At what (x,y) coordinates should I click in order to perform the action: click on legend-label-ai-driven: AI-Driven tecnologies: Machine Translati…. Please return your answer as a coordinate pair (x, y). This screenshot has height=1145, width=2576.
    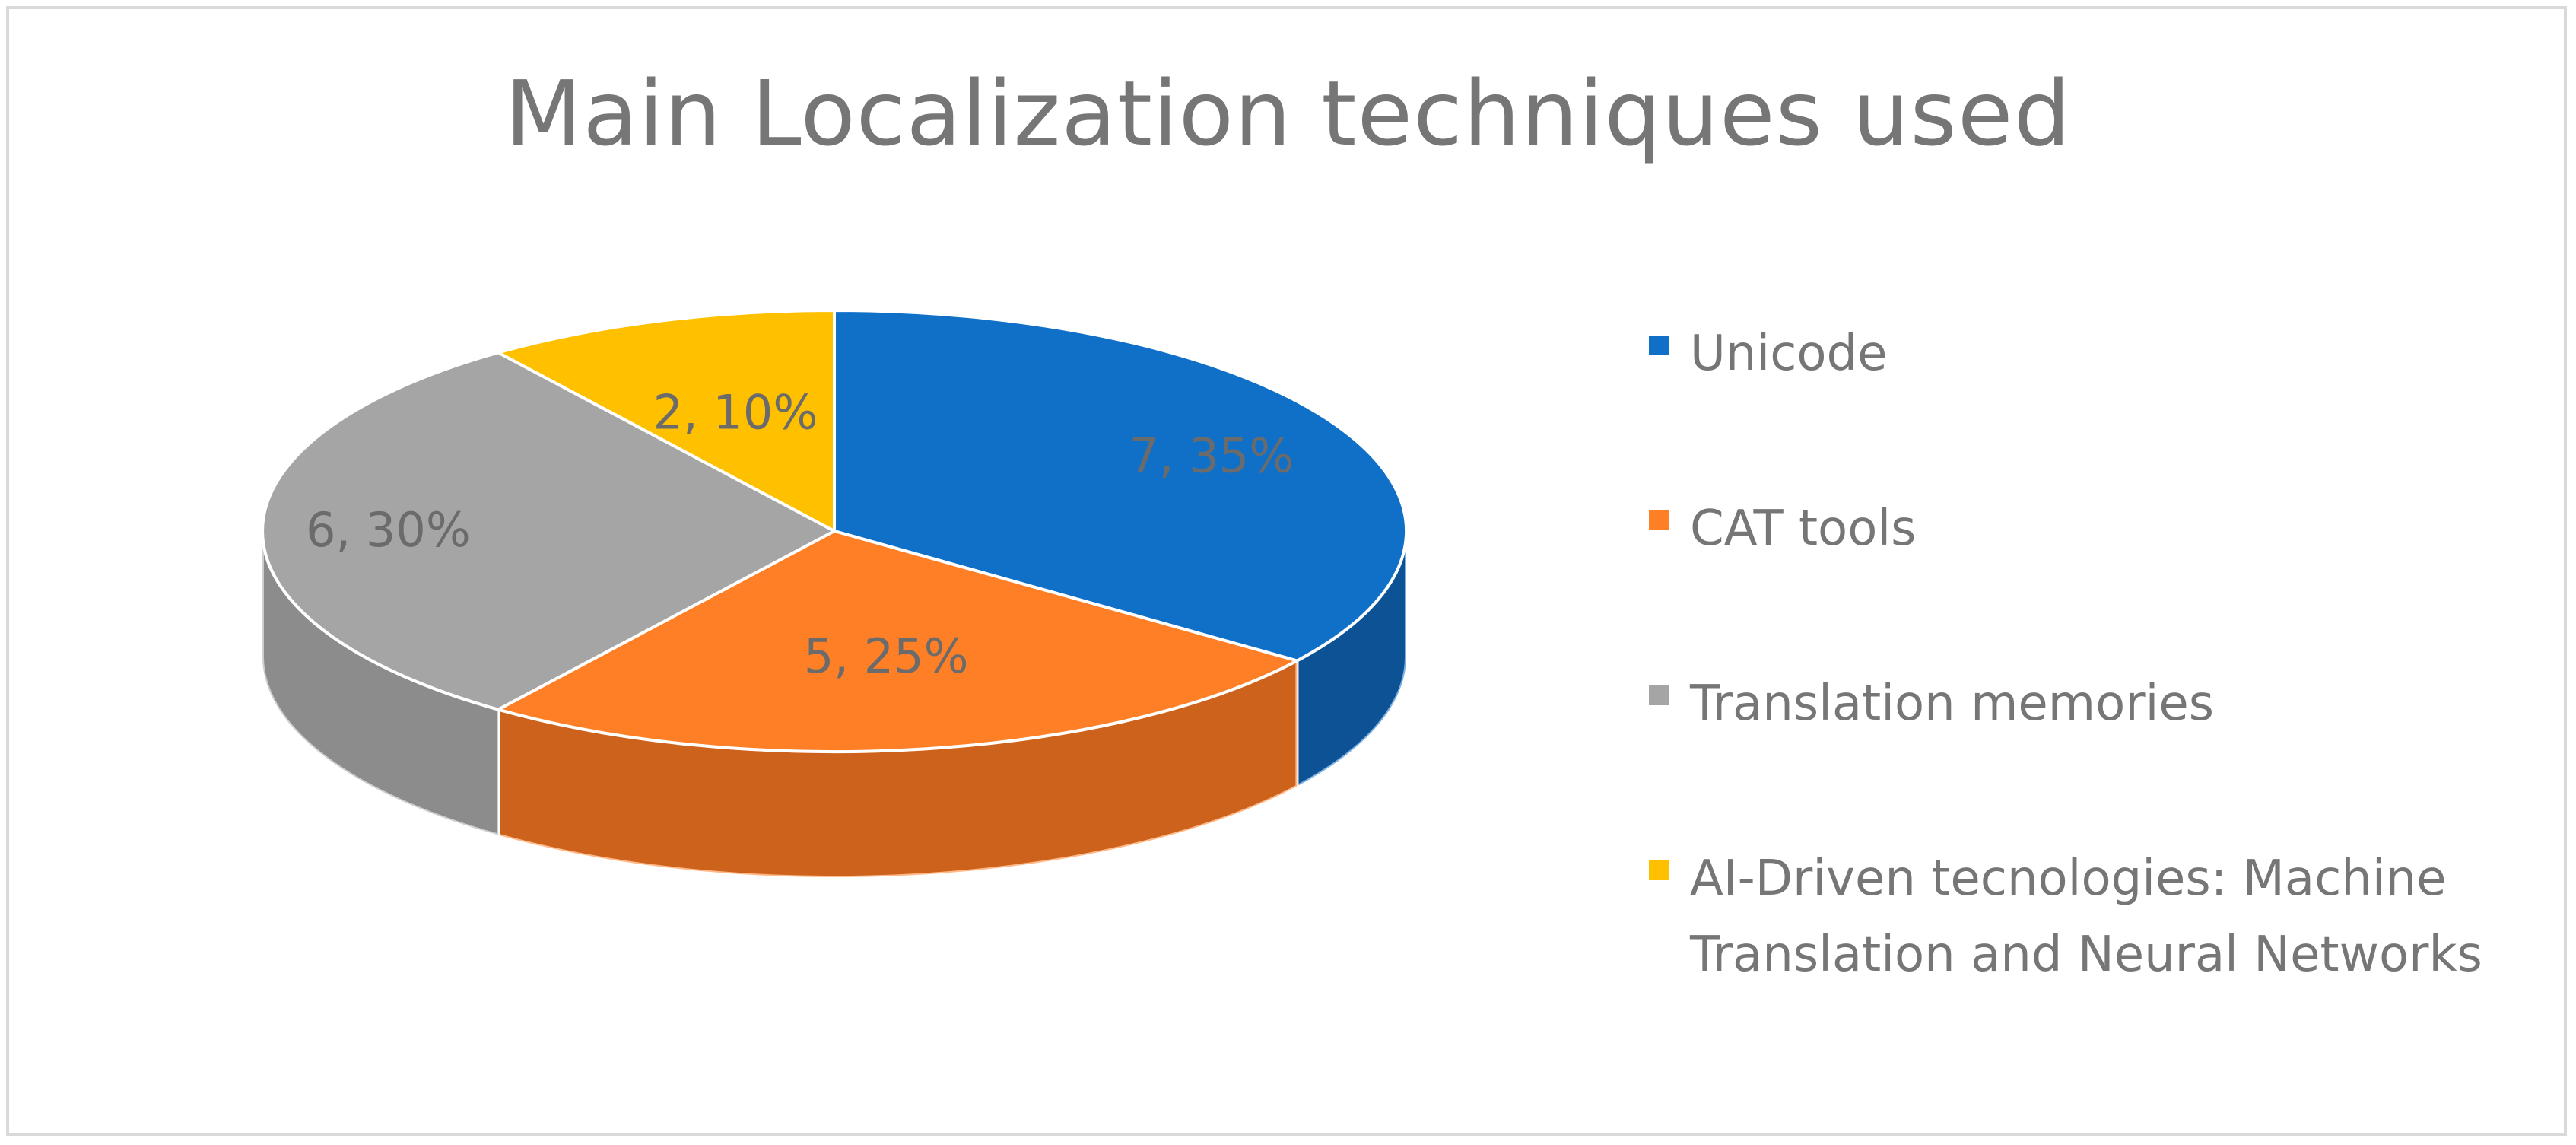
    Looking at the image, I should click on (2086, 917).